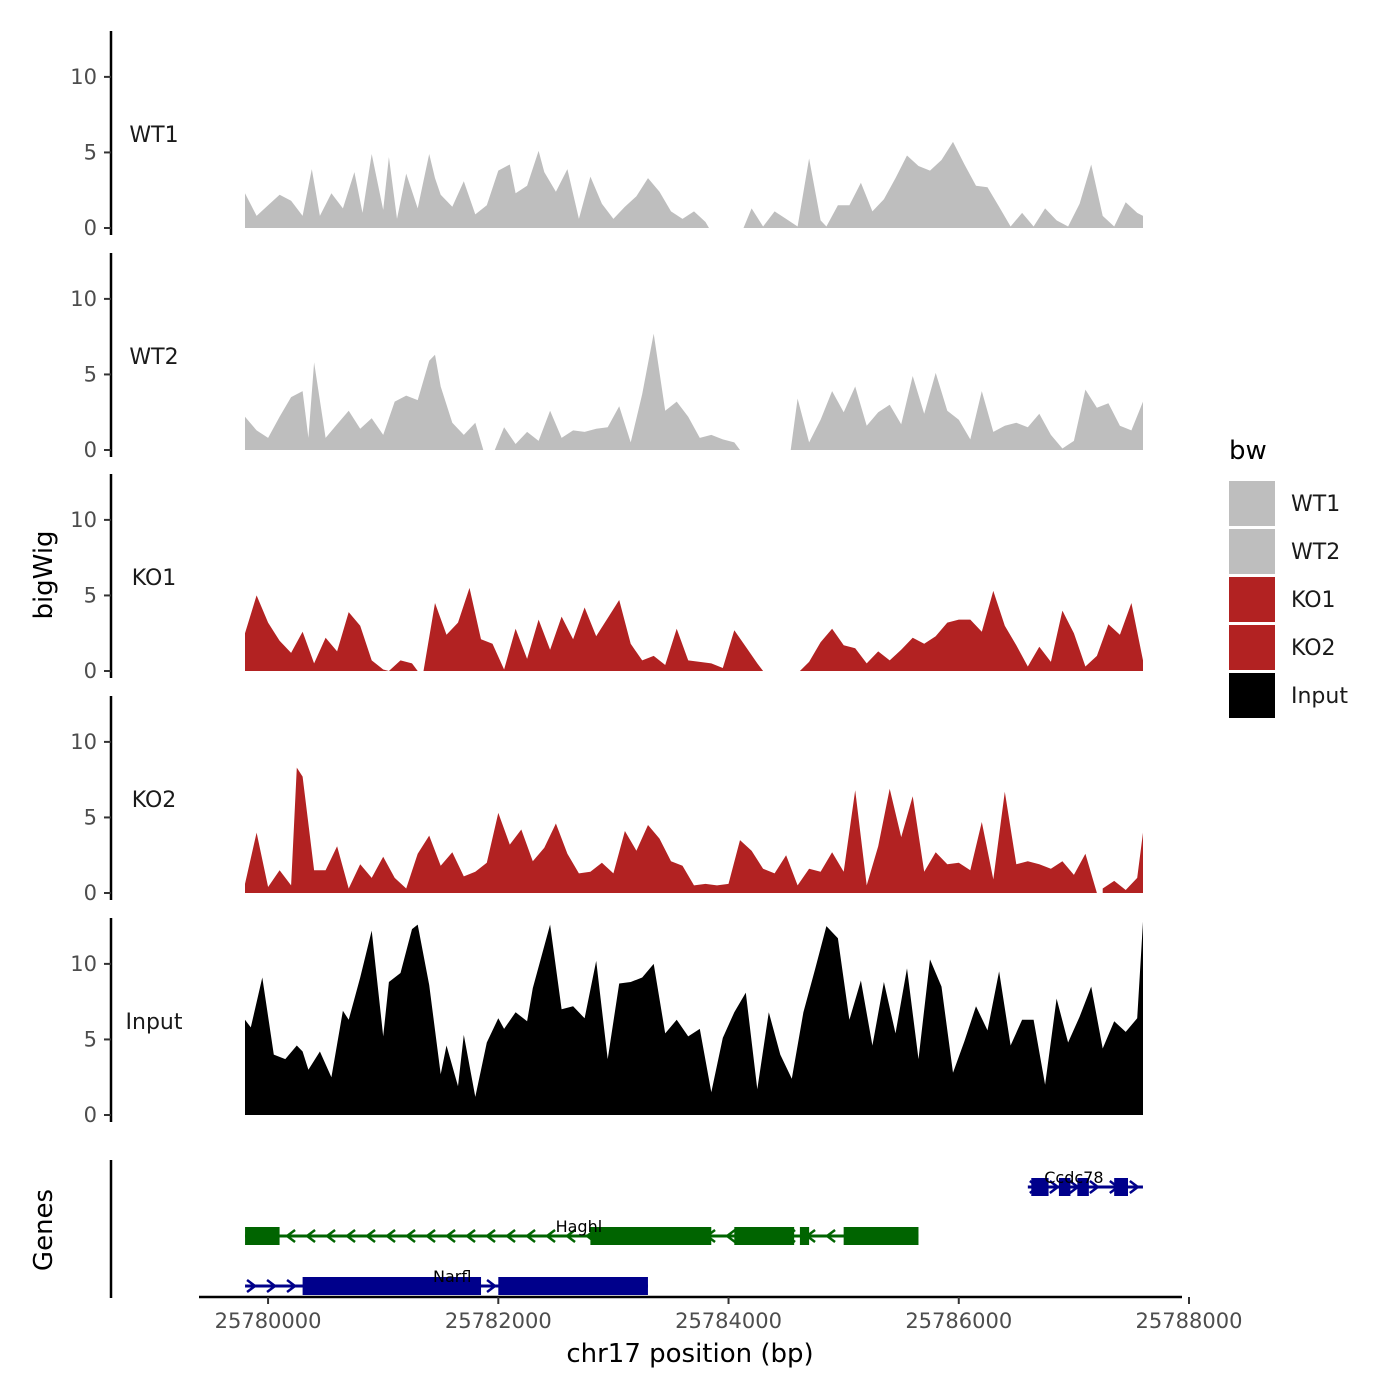  Describe the element at coordinates (154, 800) in the screenshot. I see `track-label: KO2` at that location.